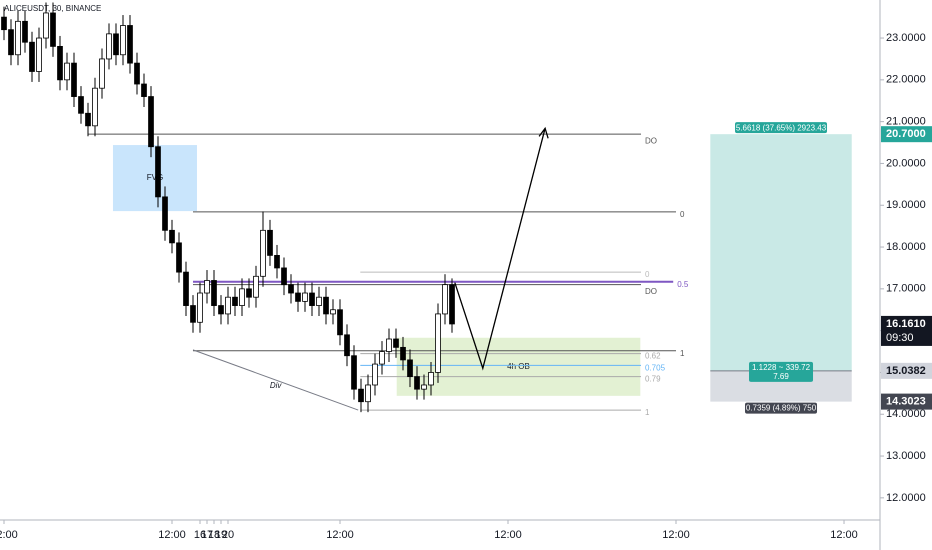  Describe the element at coordinates (906, 163) in the screenshot. I see `y-tick-label: 20.0000` at that location.